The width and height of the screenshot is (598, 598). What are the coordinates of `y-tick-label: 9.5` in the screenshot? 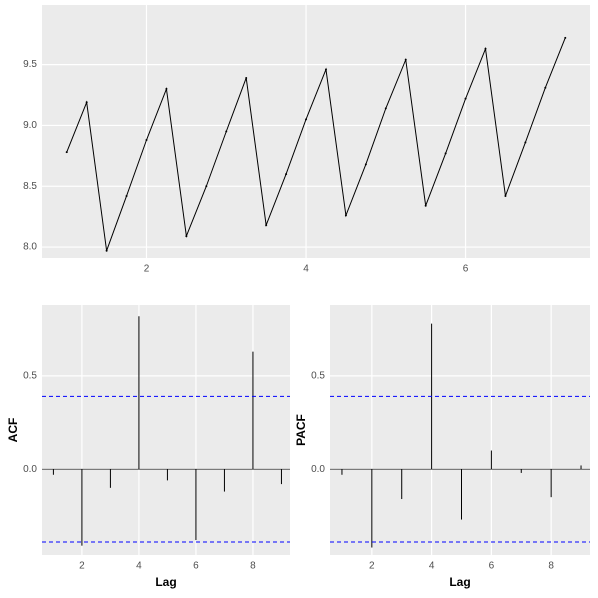 It's located at (30, 64).